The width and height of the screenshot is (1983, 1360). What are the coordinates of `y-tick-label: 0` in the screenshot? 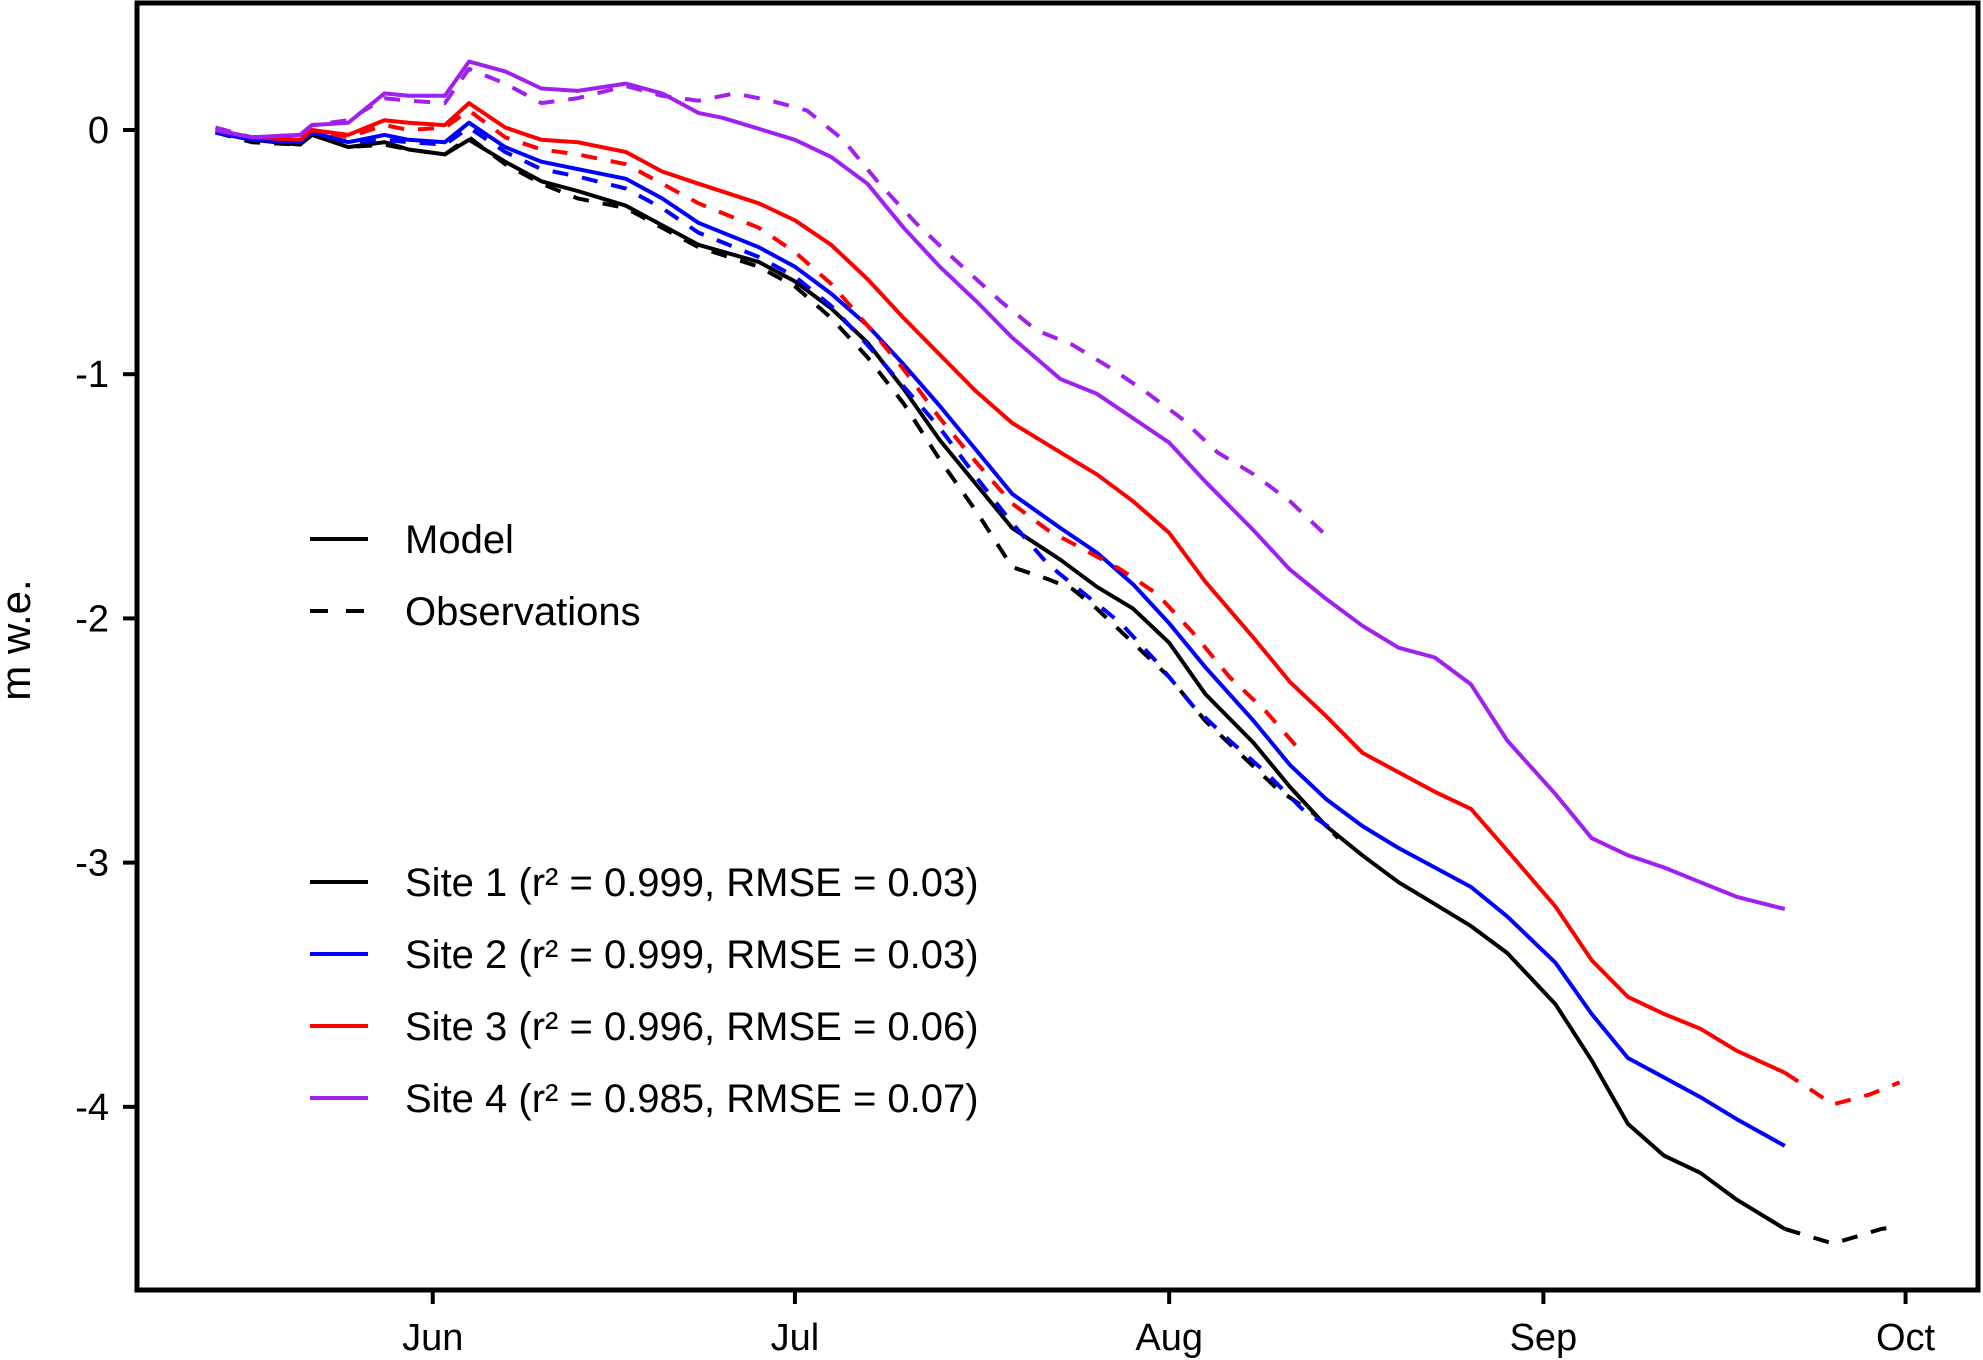 It's located at (98, 131).